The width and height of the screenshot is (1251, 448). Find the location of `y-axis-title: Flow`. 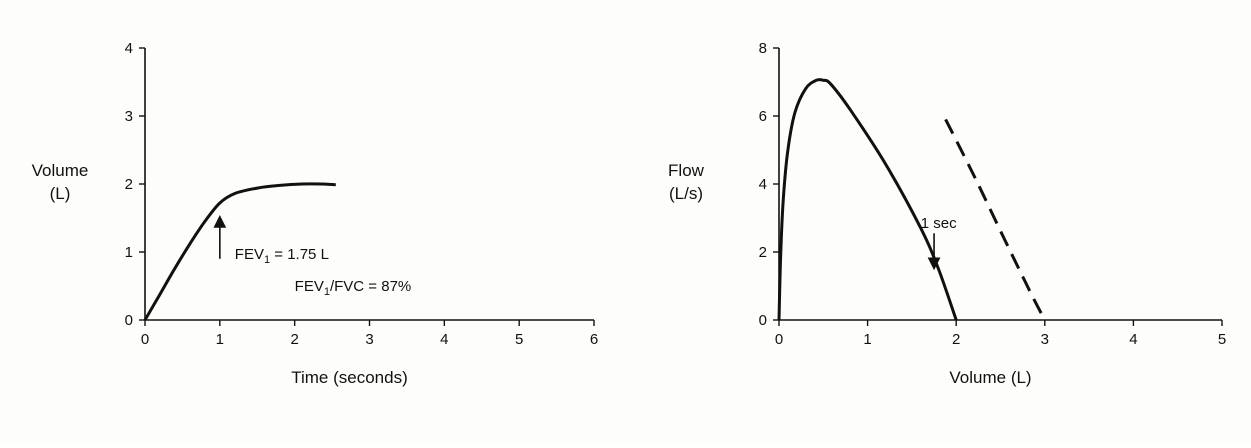

y-axis-title: Flow is located at coordinates (686, 170).